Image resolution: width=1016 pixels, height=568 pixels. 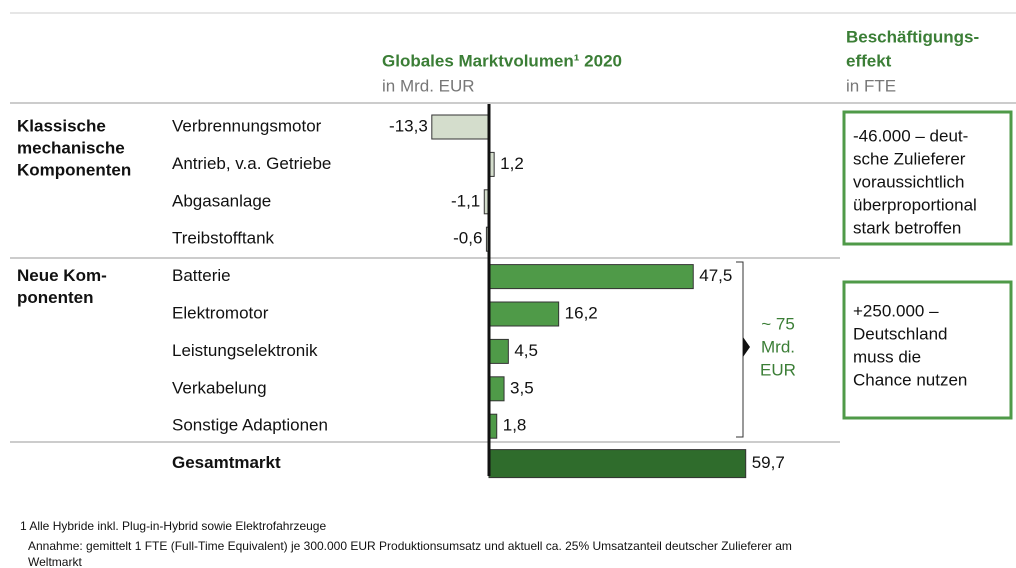 I want to click on category-label: Elektromotor, so click(x=220, y=312).